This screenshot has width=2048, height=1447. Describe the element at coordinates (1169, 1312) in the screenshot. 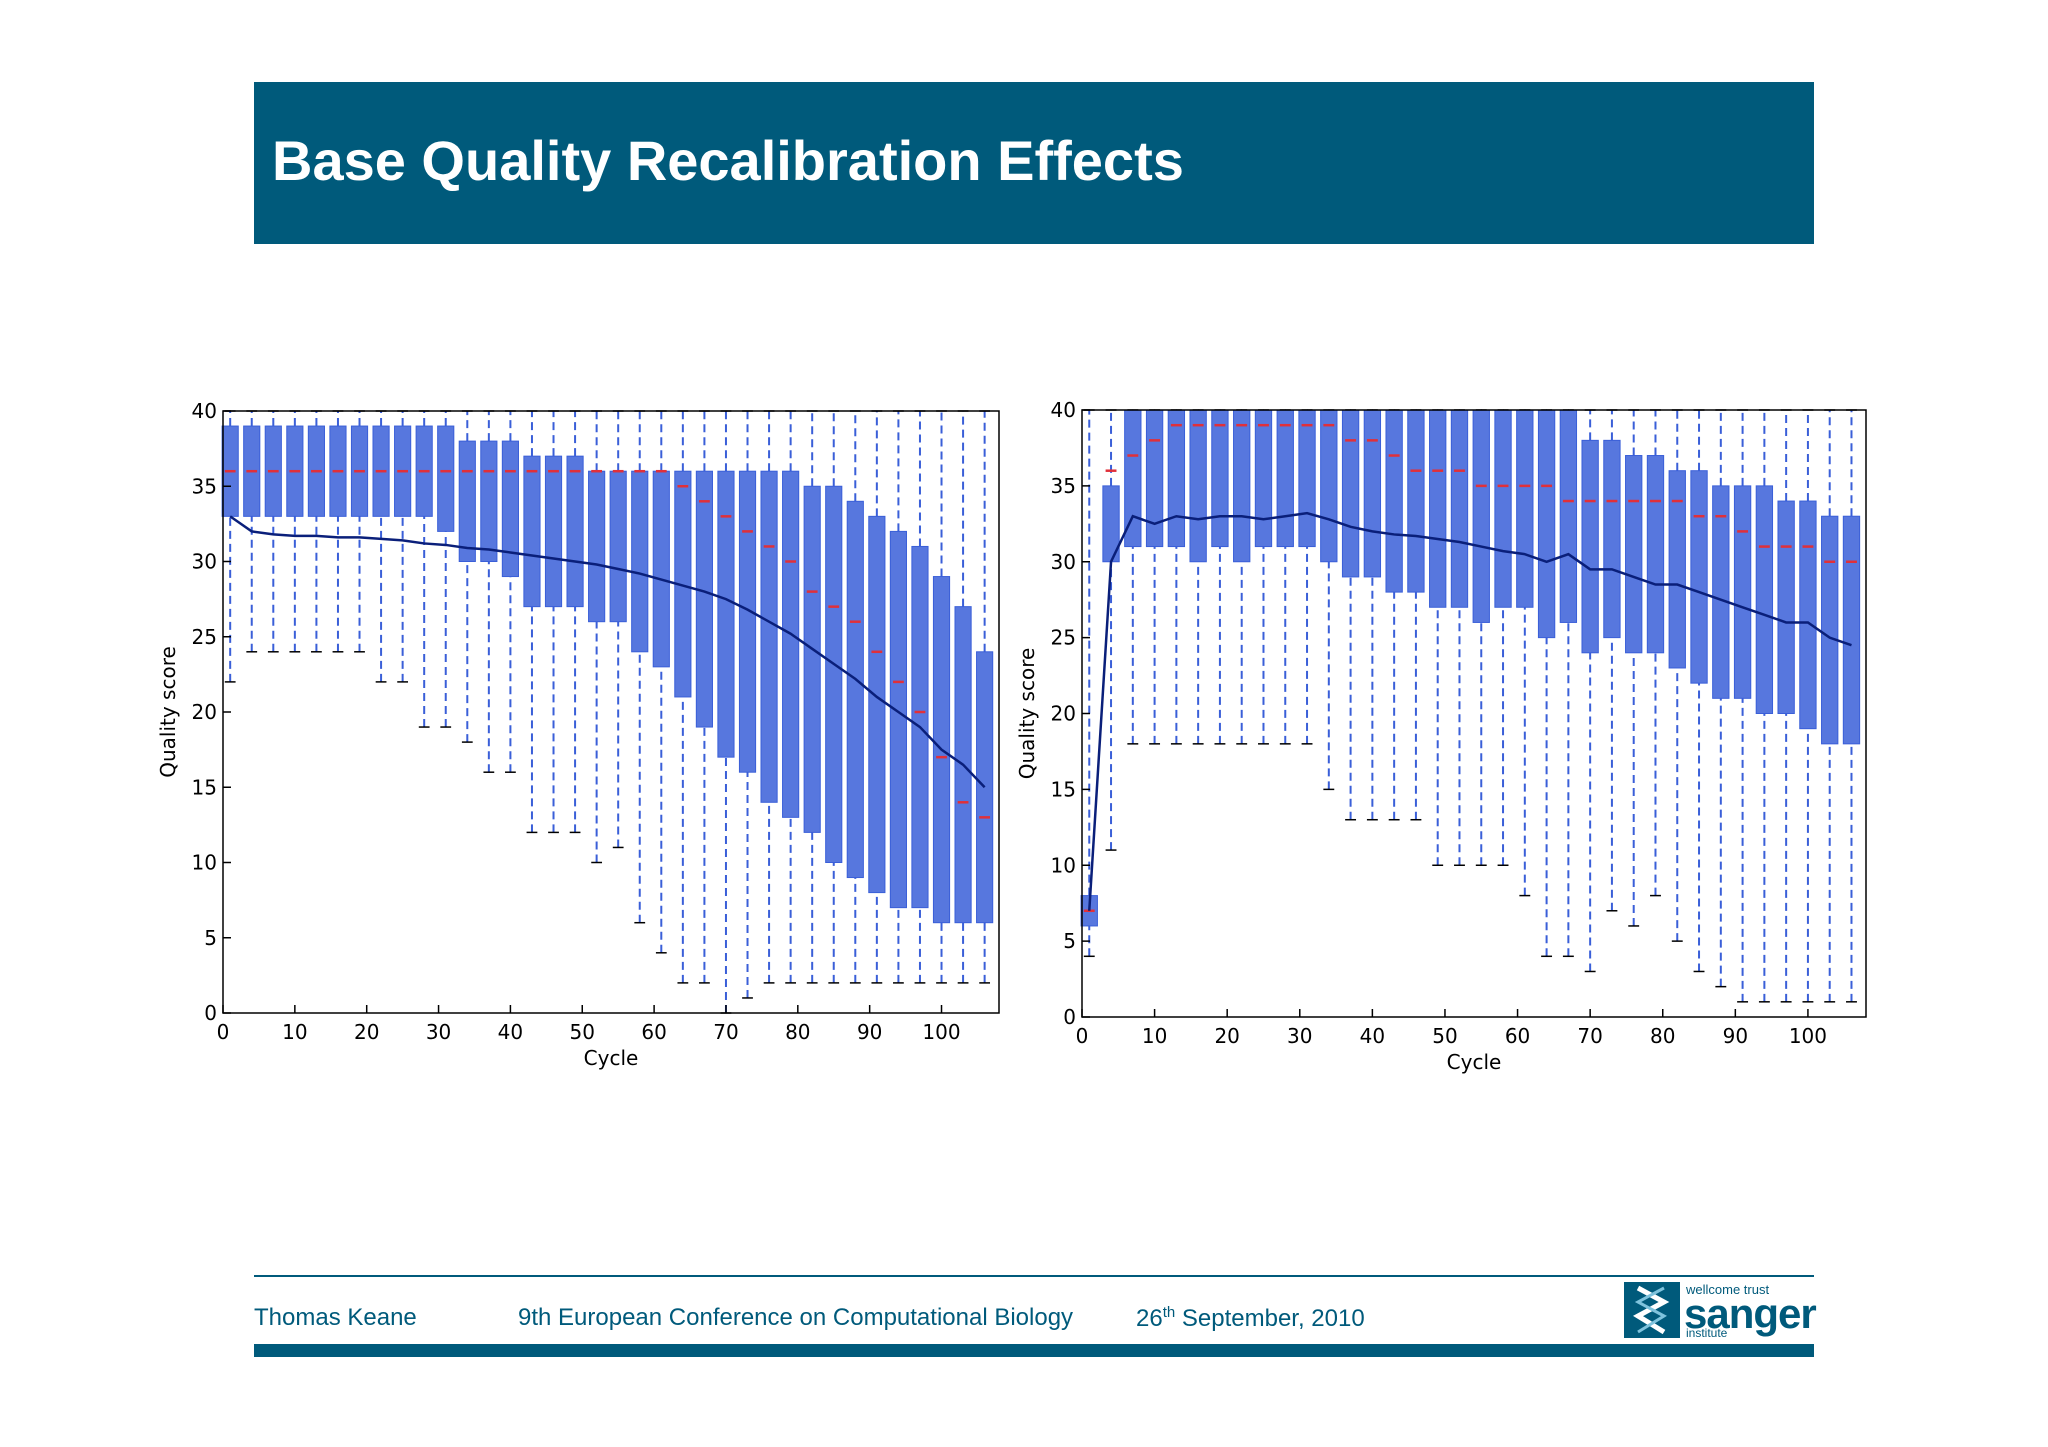

I see `date-suffix: th` at that location.